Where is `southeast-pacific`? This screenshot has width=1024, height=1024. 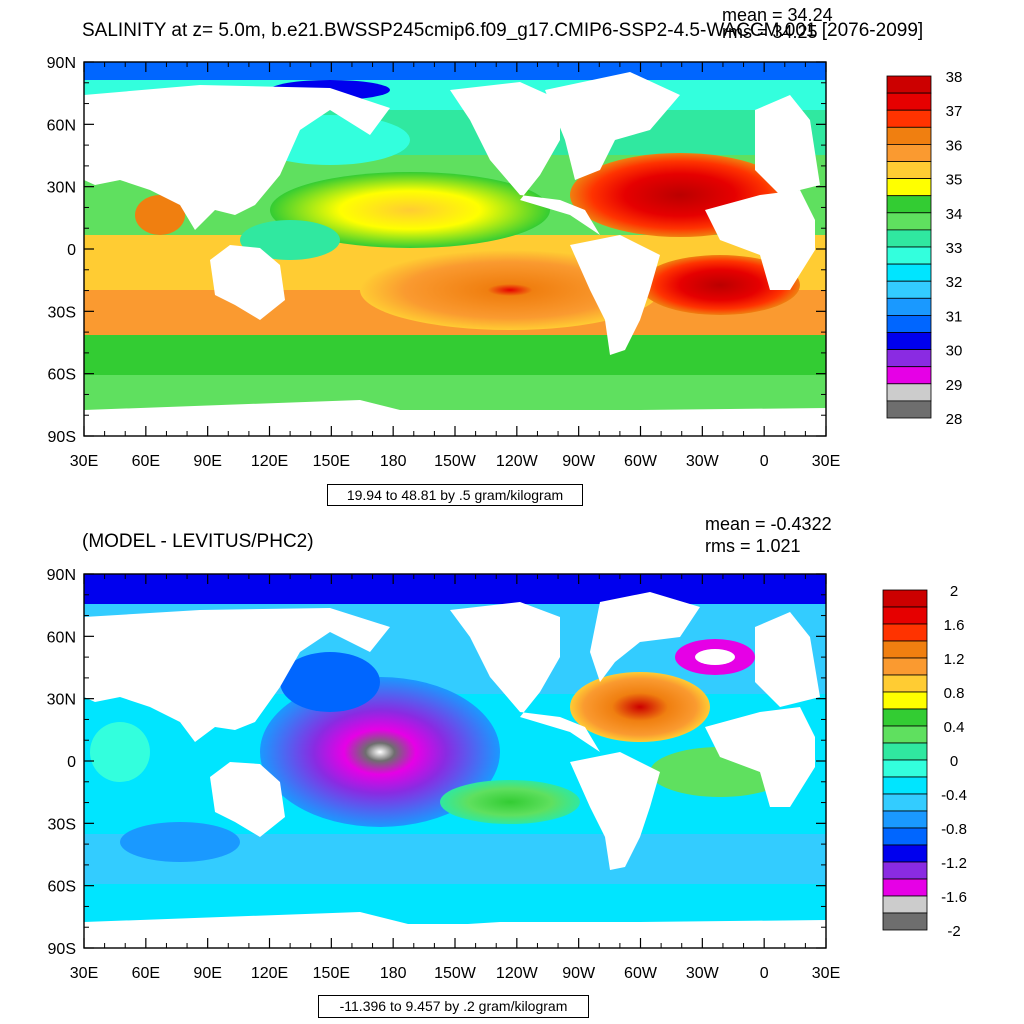 southeast-pacific is located at coordinates (510, 802).